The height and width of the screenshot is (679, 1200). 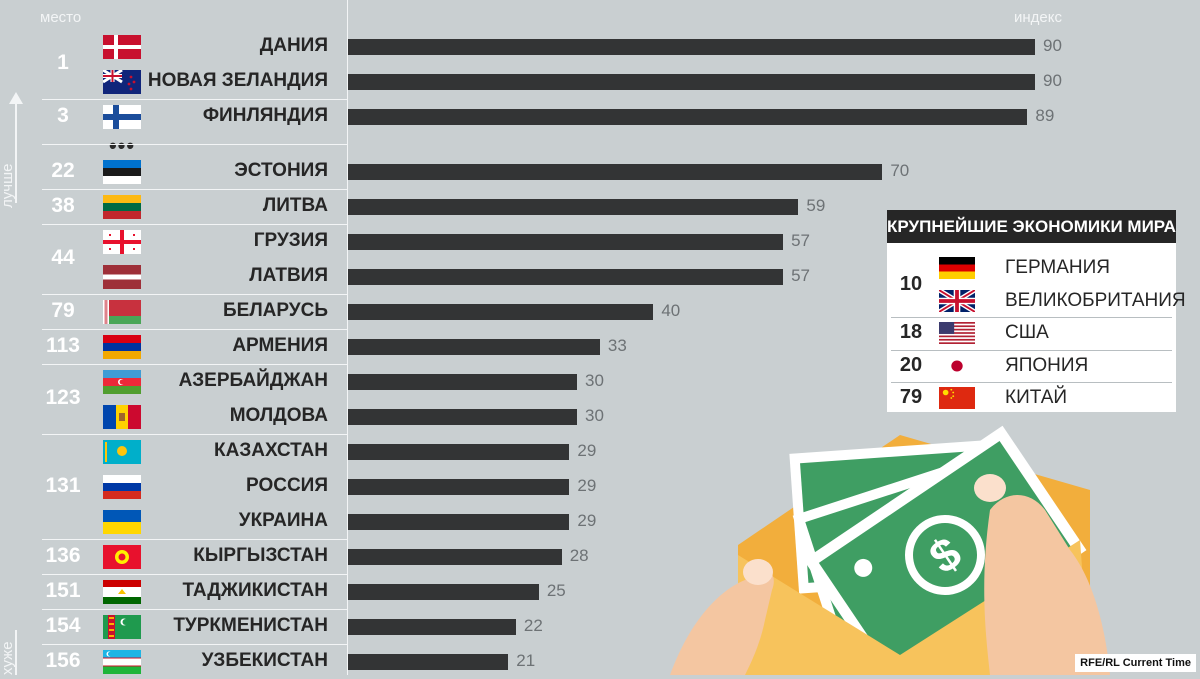 What do you see at coordinates (347, 337) in the screenshot?
I see `chart-axis-line` at bounding box center [347, 337].